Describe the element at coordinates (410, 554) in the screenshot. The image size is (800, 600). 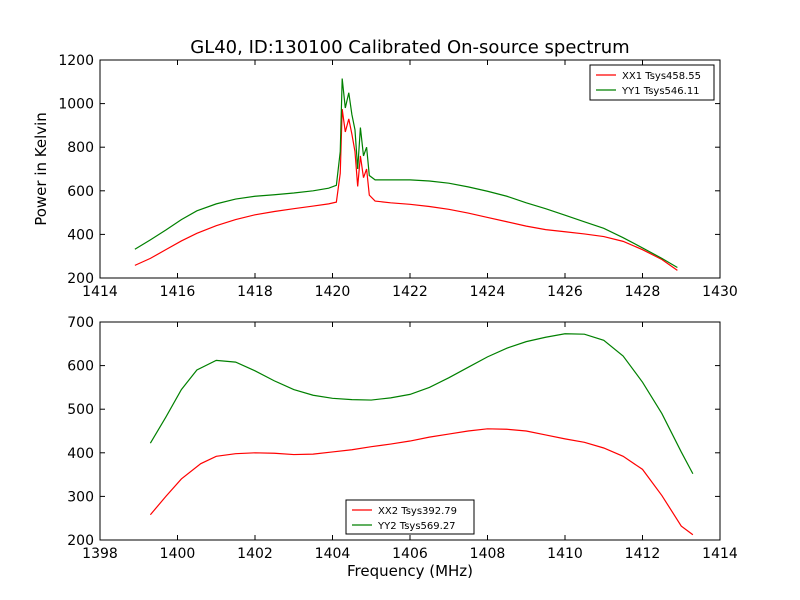
I see `bottom-x-tick-label: 1406` at that location.